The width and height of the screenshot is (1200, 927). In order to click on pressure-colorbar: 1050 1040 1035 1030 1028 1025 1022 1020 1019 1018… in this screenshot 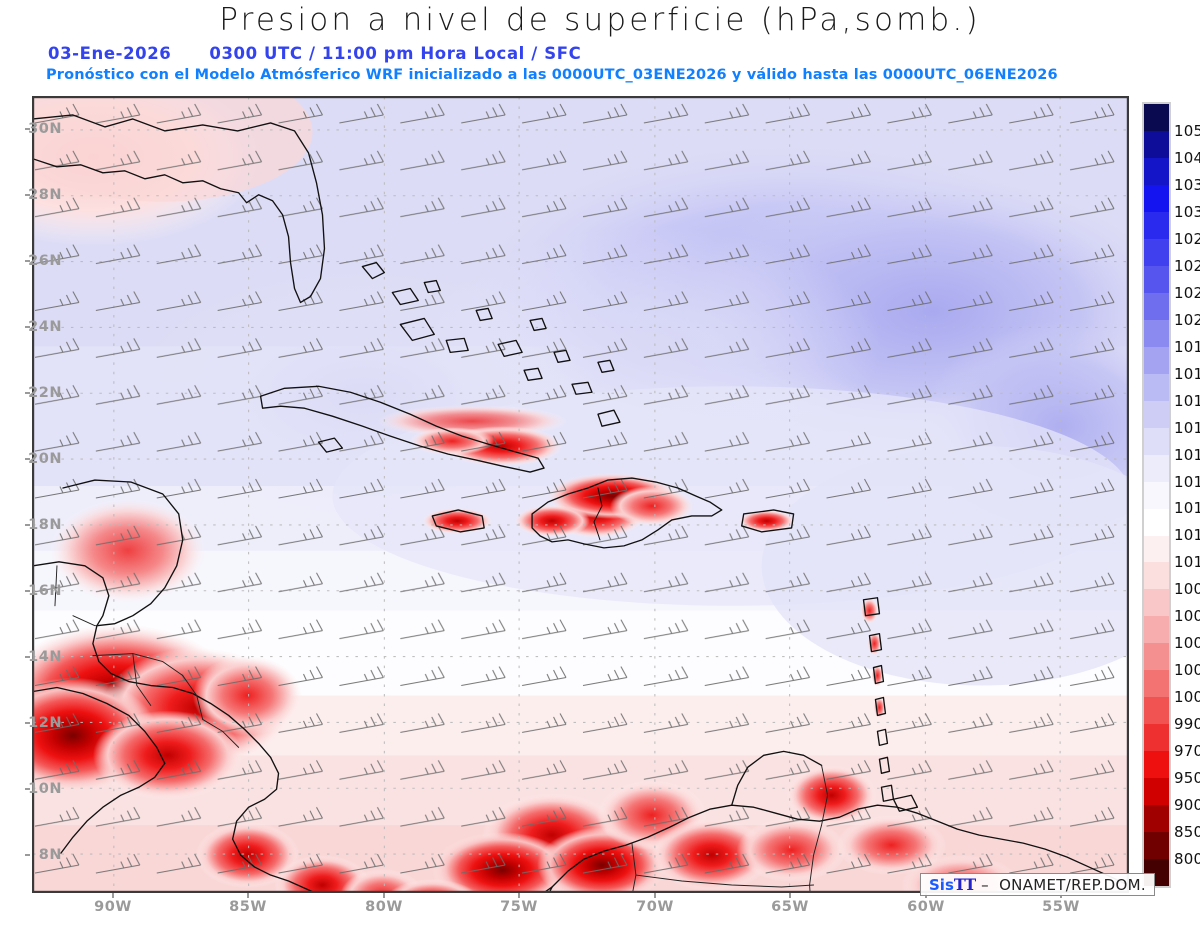, I will do `click(1170, 494)`.